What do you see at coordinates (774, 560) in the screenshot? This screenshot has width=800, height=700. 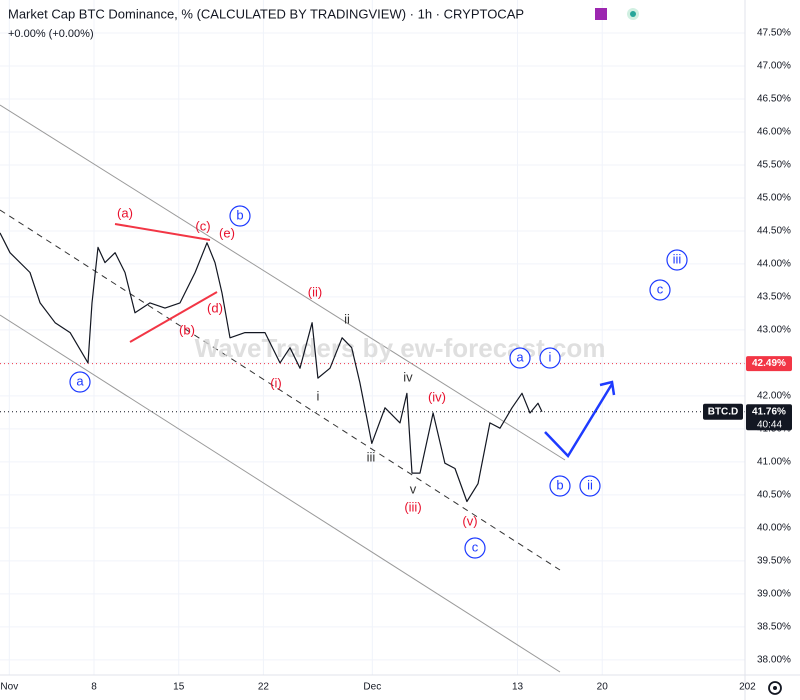 I see `y-tick-label: 39.50%` at bounding box center [774, 560].